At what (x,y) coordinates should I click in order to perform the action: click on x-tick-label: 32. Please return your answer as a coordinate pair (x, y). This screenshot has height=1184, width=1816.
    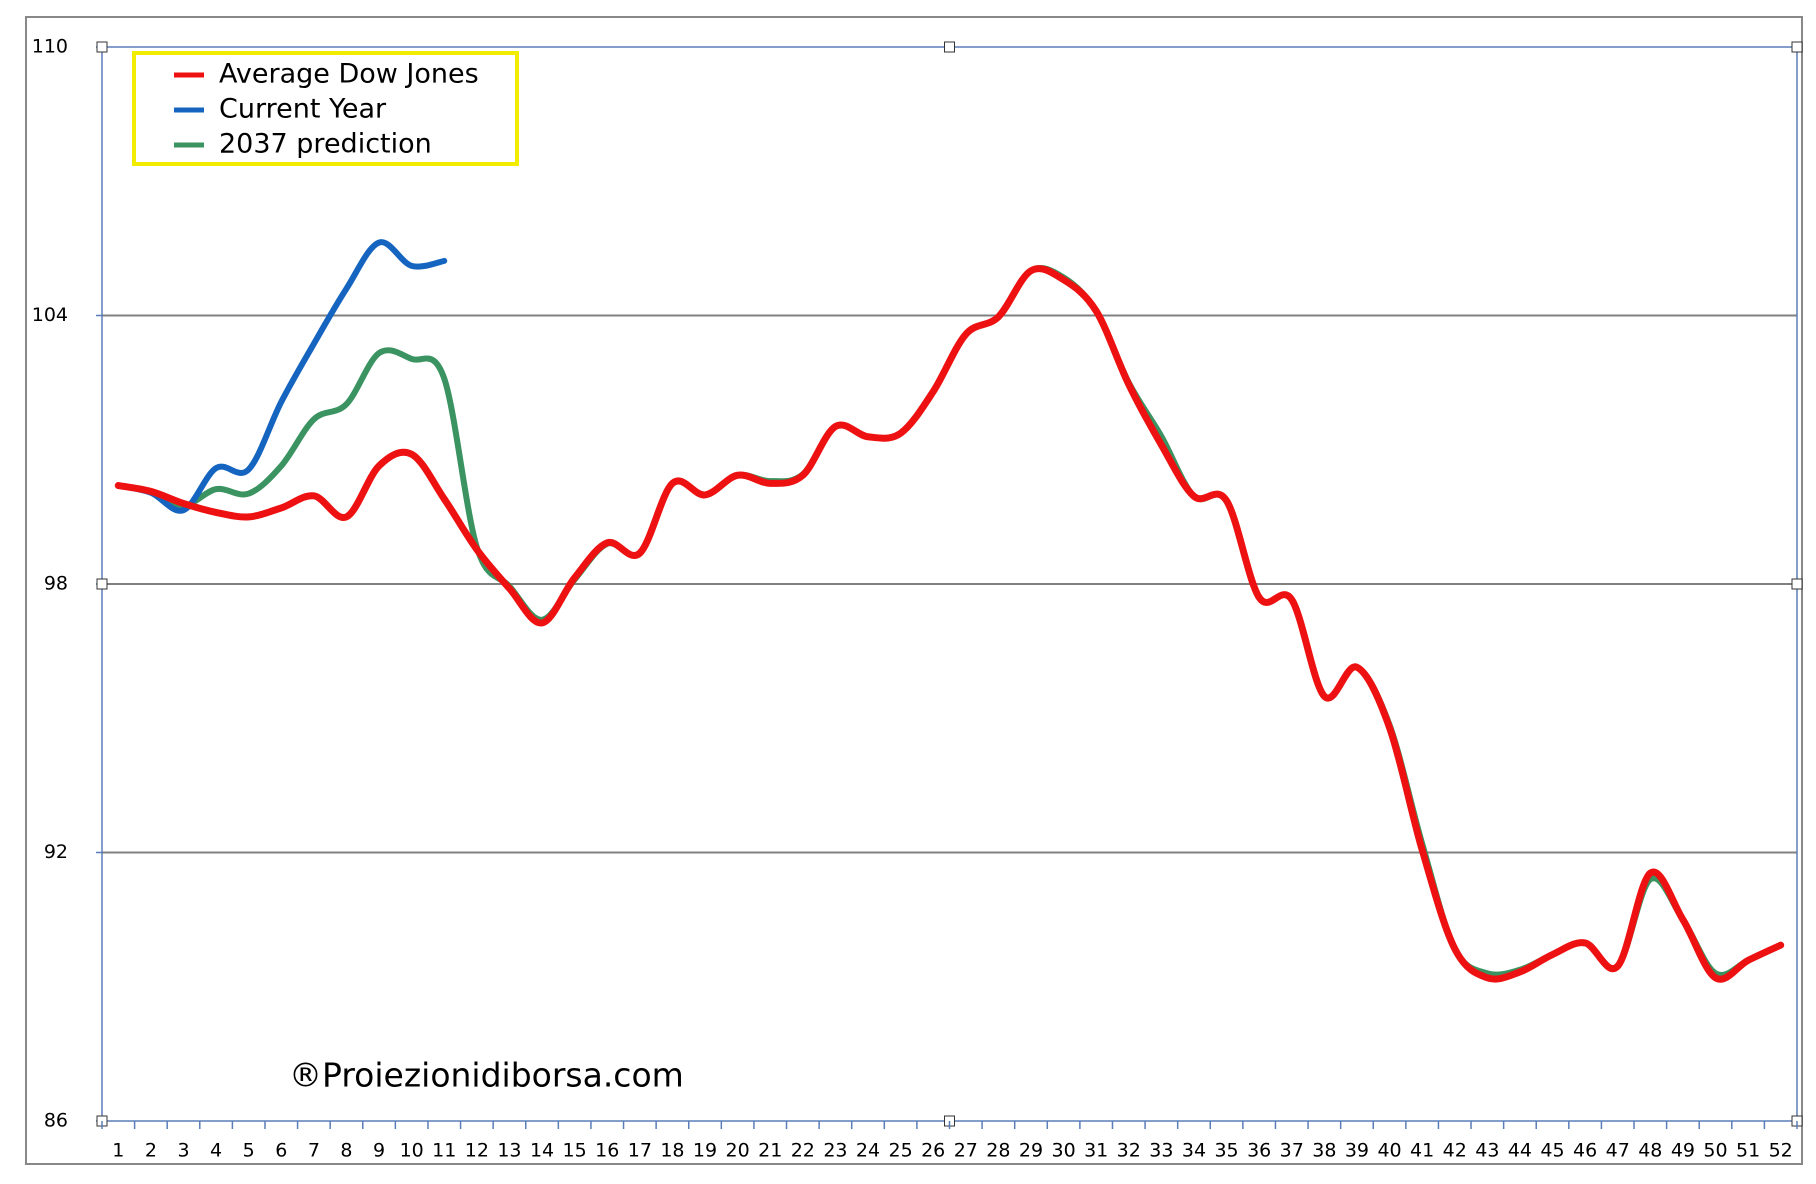
    Looking at the image, I should click on (1129, 1151).